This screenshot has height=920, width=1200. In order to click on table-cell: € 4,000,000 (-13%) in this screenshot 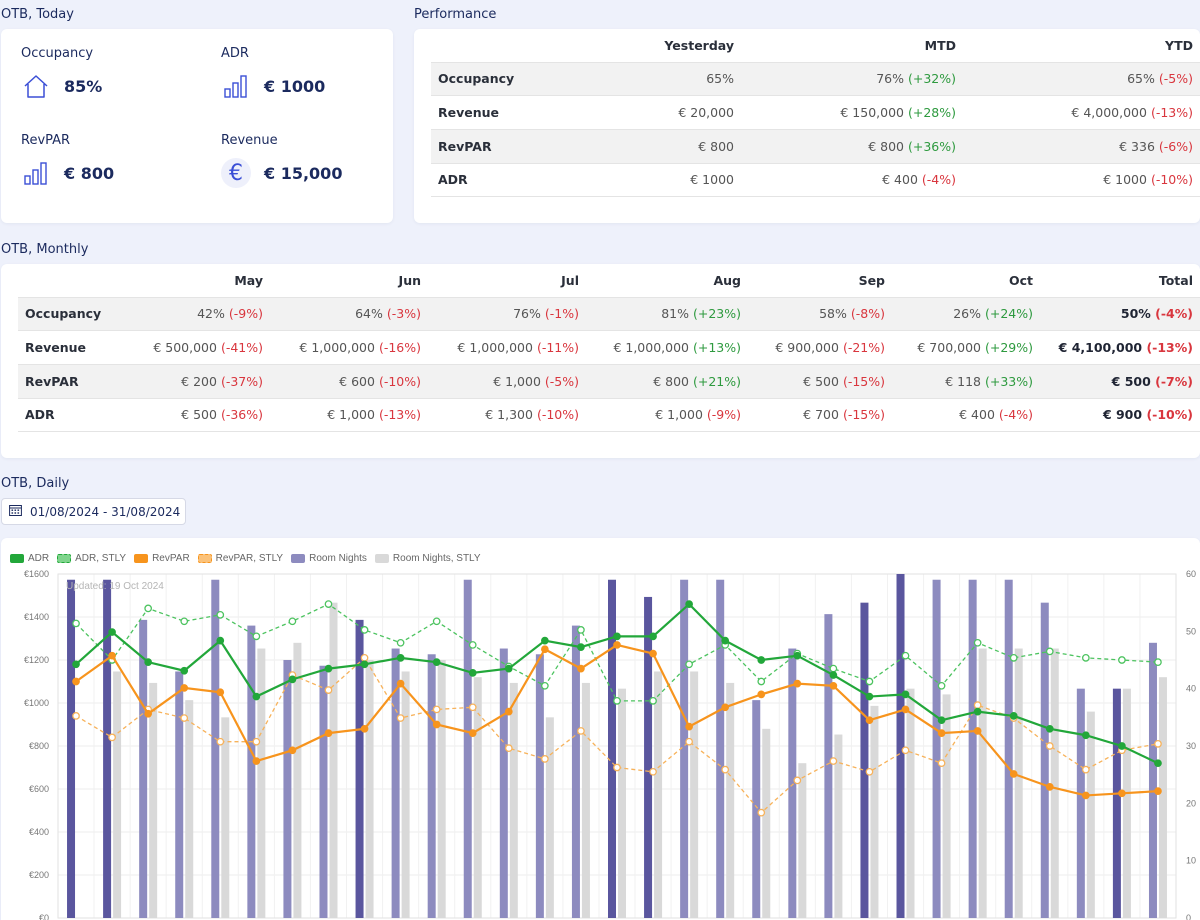, I will do `click(1081, 112)`.